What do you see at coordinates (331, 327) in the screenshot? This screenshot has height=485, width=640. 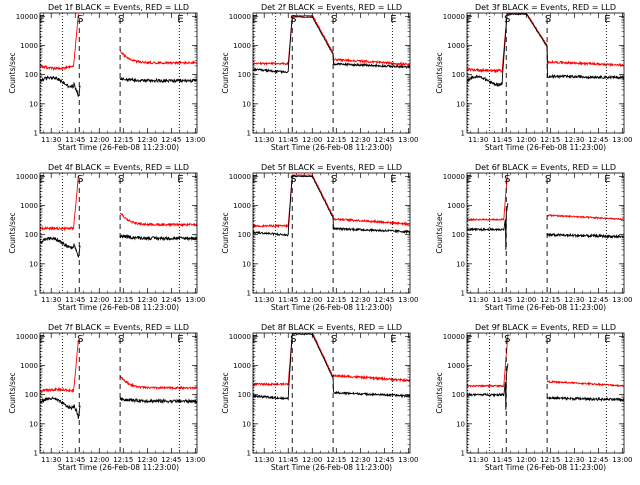 I see `panel-title: Det 8f BLACK = Events, RED = LLD` at bounding box center [331, 327].